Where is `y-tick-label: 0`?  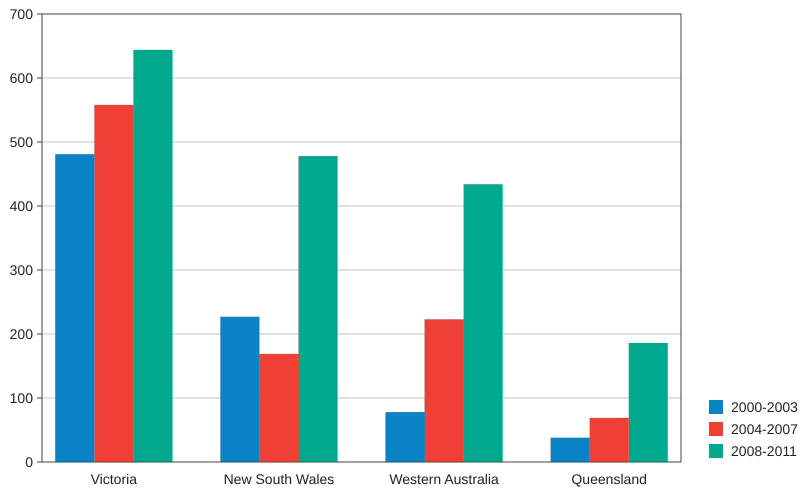 y-tick-label: 0 is located at coordinates (29, 462).